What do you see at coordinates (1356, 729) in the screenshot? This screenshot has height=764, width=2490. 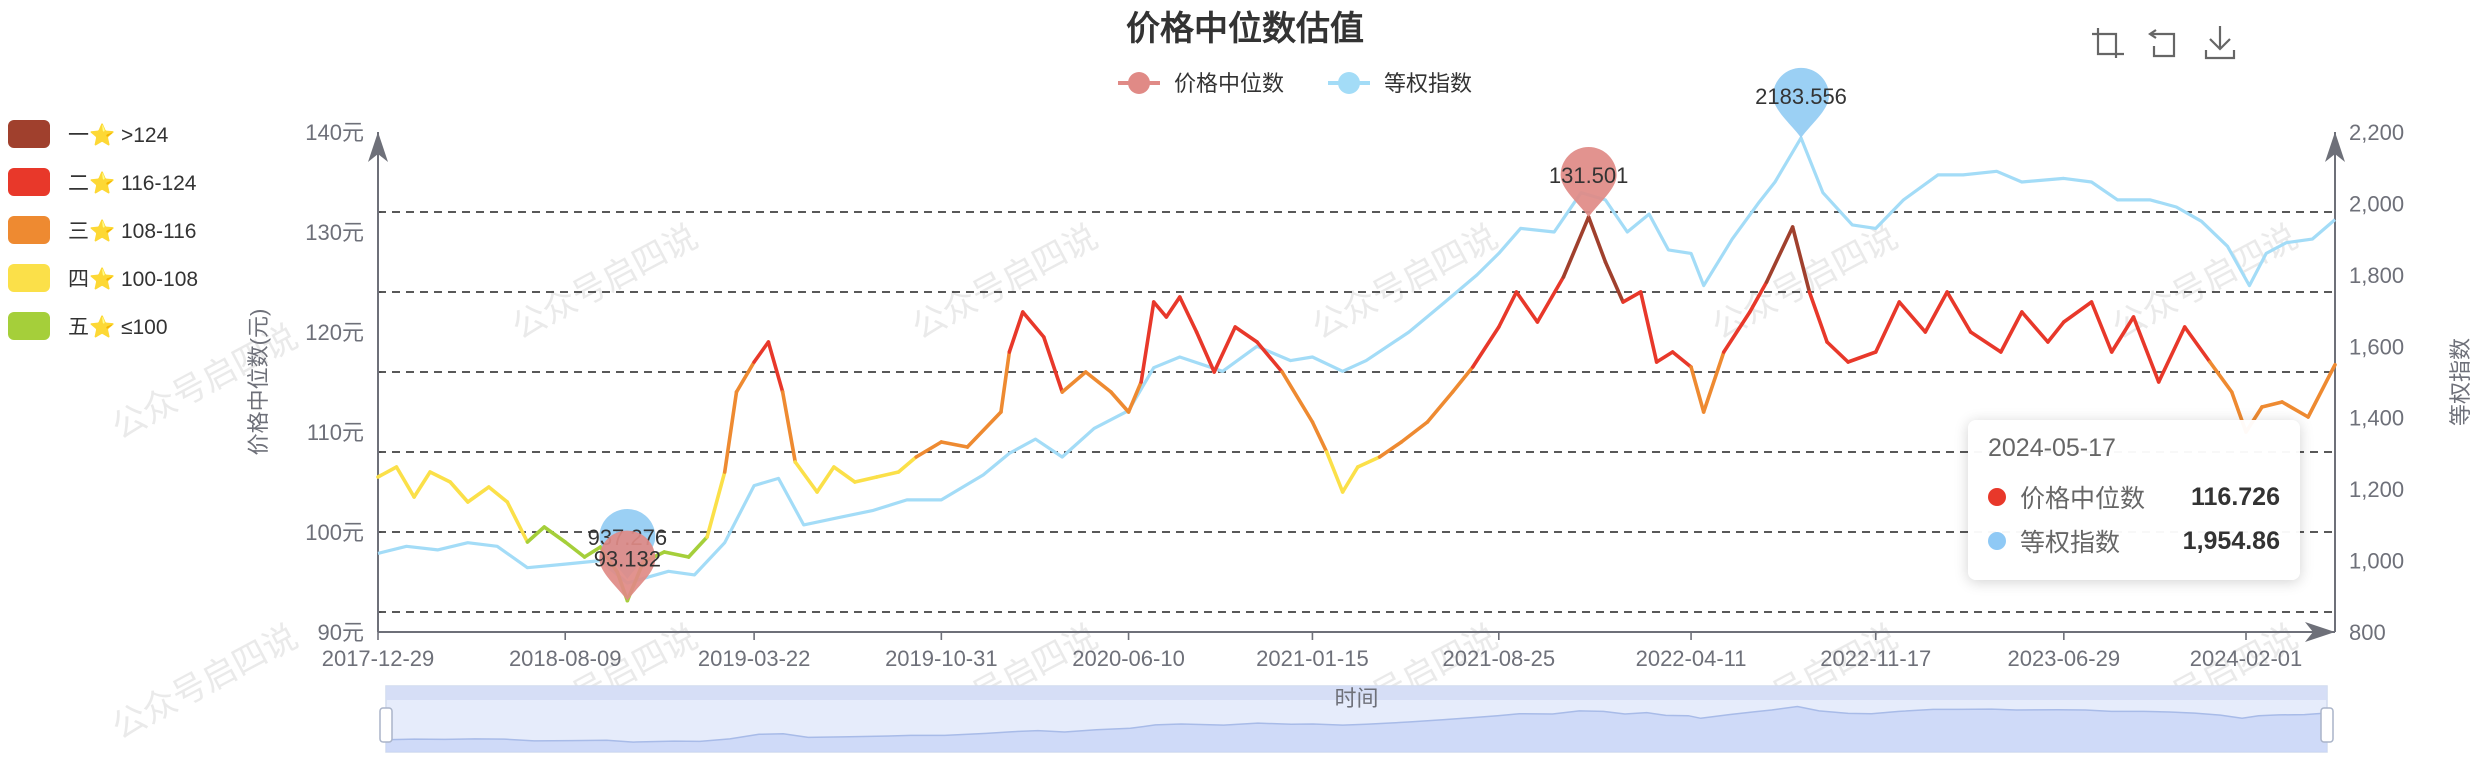 I see `zoom-preview-area` at bounding box center [1356, 729].